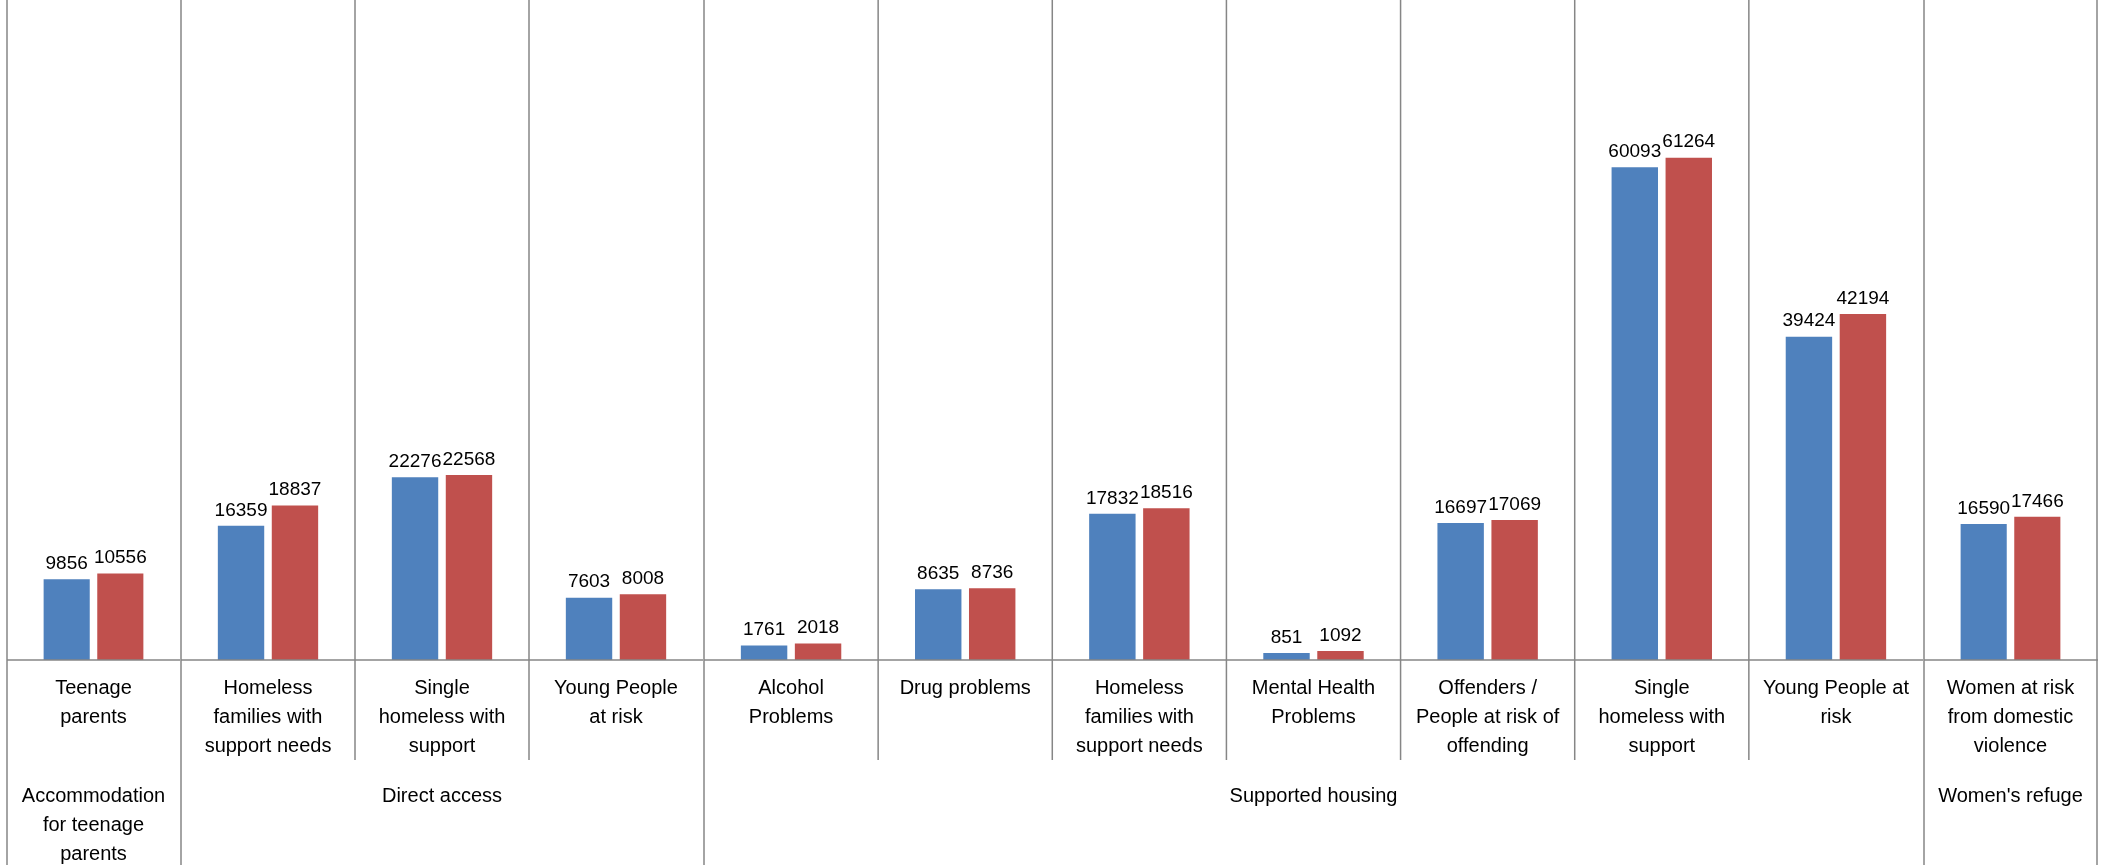  I want to click on data-label: 61264, so click(1689, 141).